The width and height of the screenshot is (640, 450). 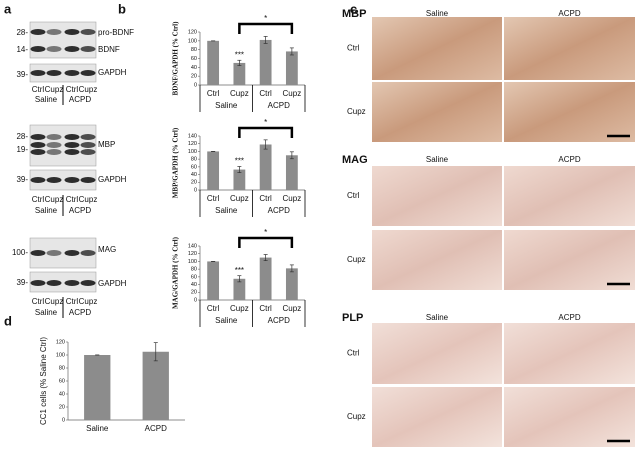 What do you see at coordinates (109, 49) in the screenshot?
I see `band-label: BDNF` at bounding box center [109, 49].